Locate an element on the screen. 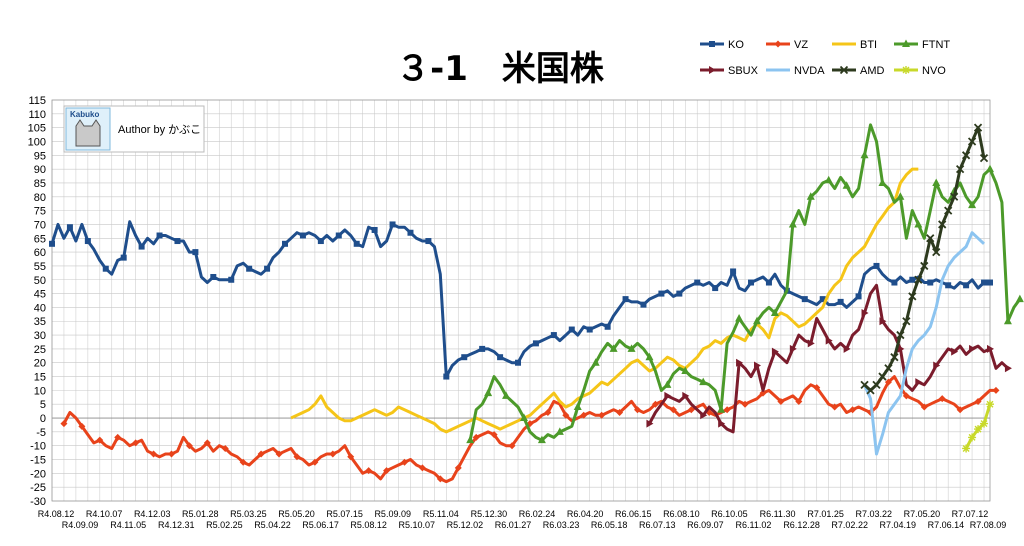 This screenshot has height=546, width=1024. x-tick-label: R6.12.28 is located at coordinates (801, 525).